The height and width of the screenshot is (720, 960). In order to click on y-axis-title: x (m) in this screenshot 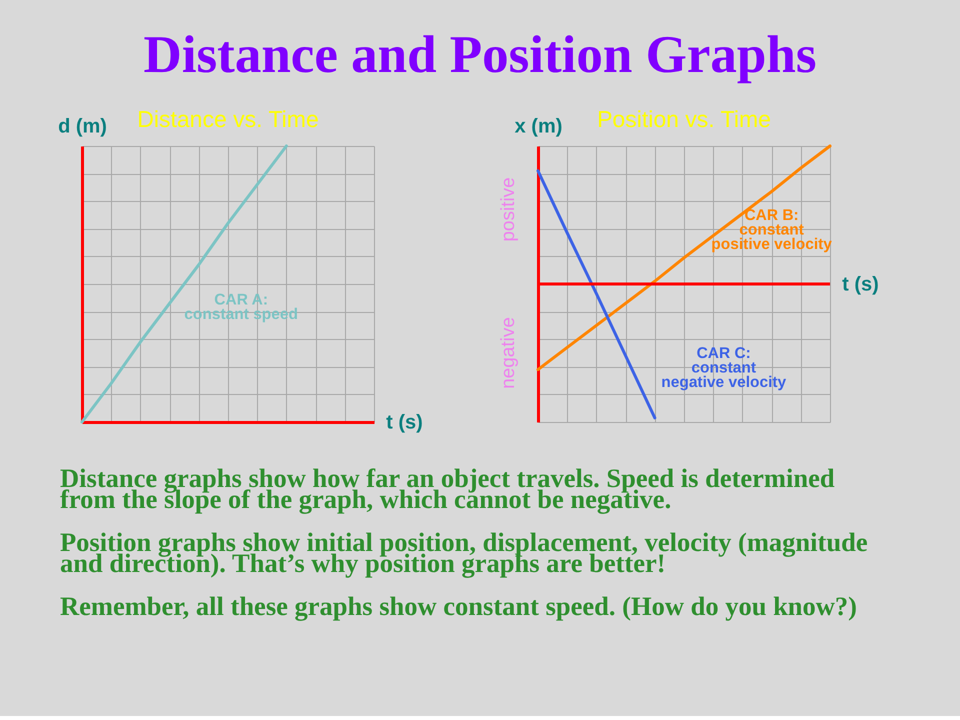, I will do `click(538, 127)`.